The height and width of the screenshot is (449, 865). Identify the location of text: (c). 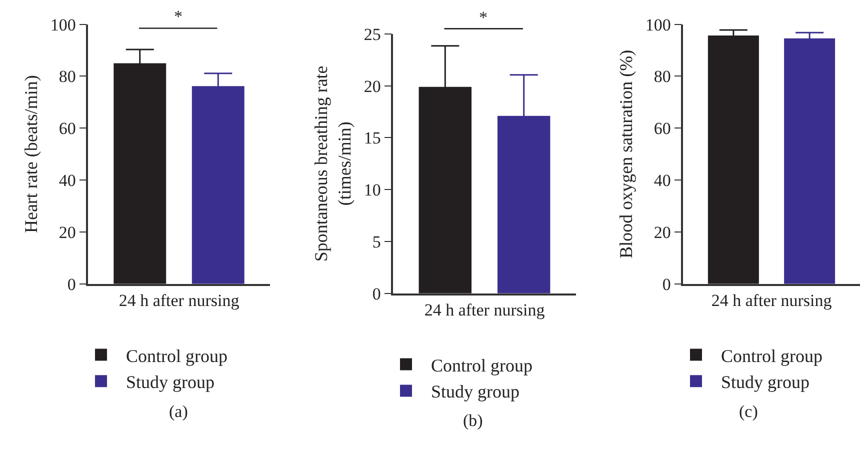
(748, 411).